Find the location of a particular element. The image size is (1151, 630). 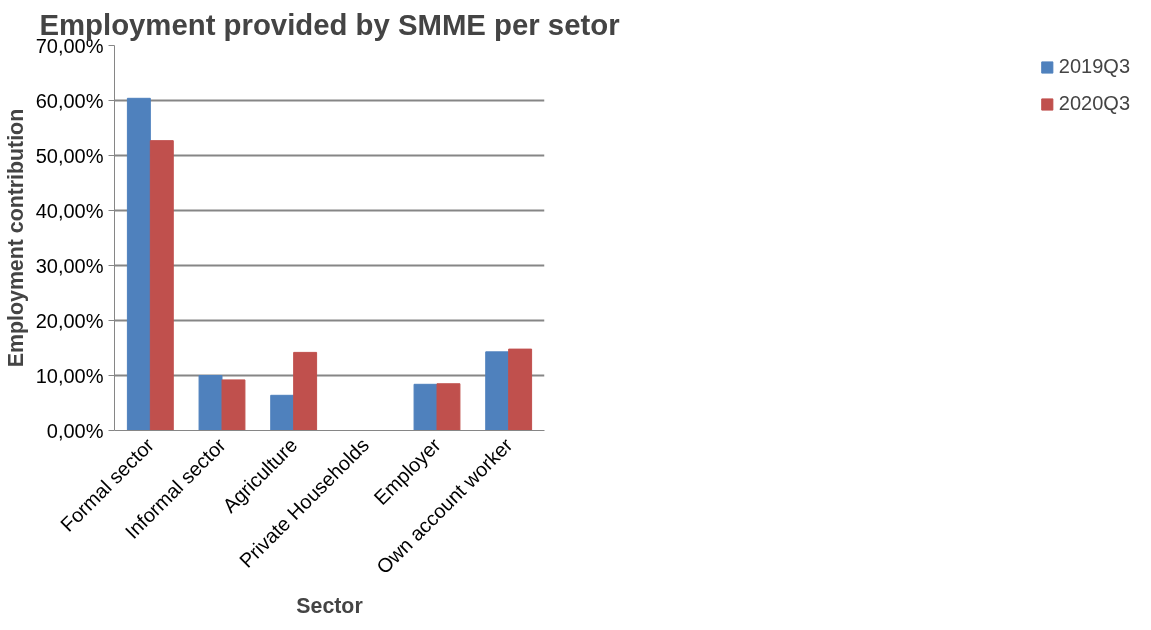

y-axis-title: Employment contribution is located at coordinates (15, 238).